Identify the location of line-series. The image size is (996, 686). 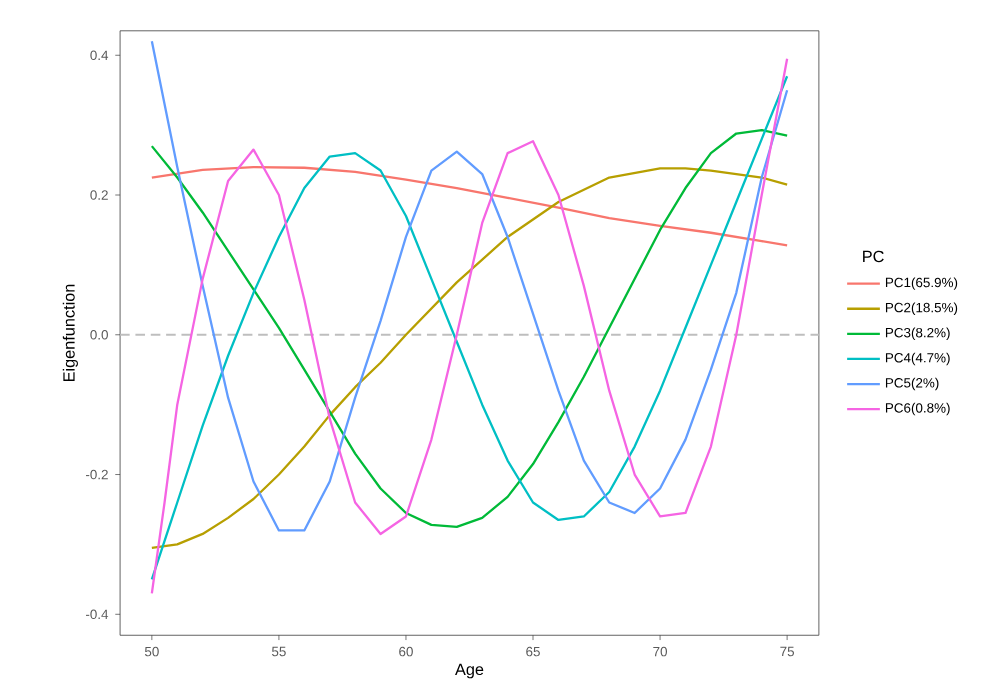
(469, 206).